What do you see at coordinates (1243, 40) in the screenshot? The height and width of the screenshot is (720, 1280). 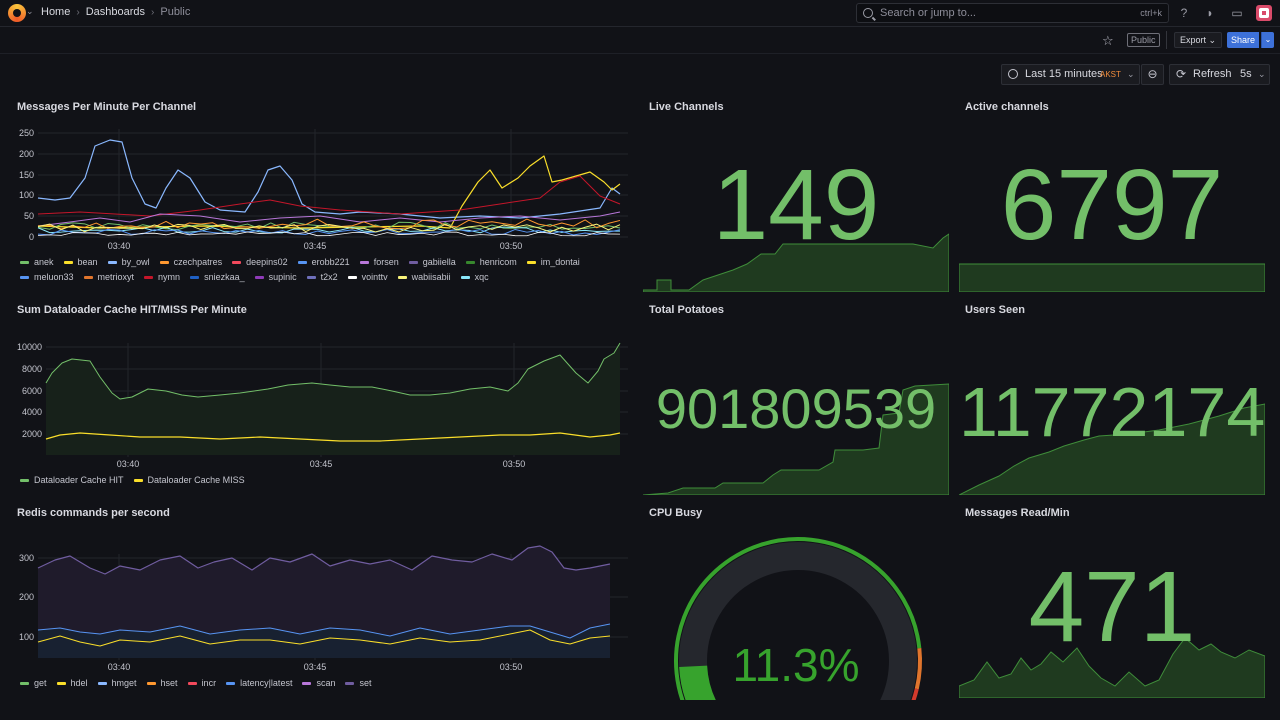 I see `share-button: Share` at bounding box center [1243, 40].